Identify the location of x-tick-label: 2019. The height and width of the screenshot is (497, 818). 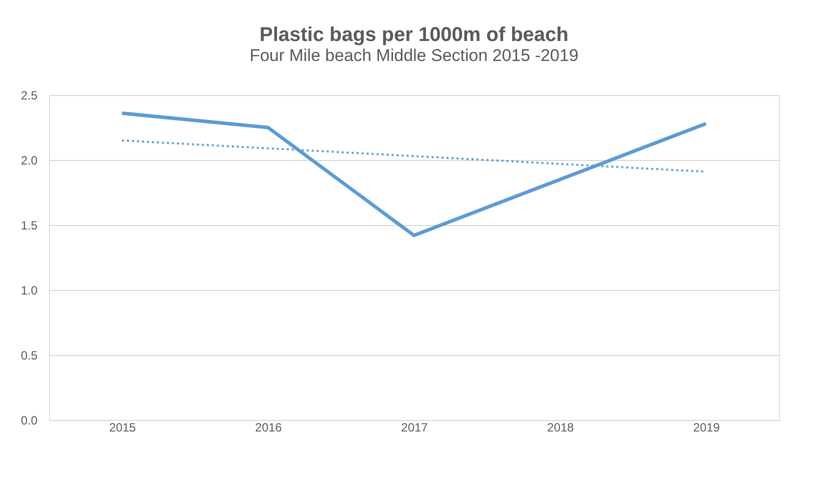
(706, 427).